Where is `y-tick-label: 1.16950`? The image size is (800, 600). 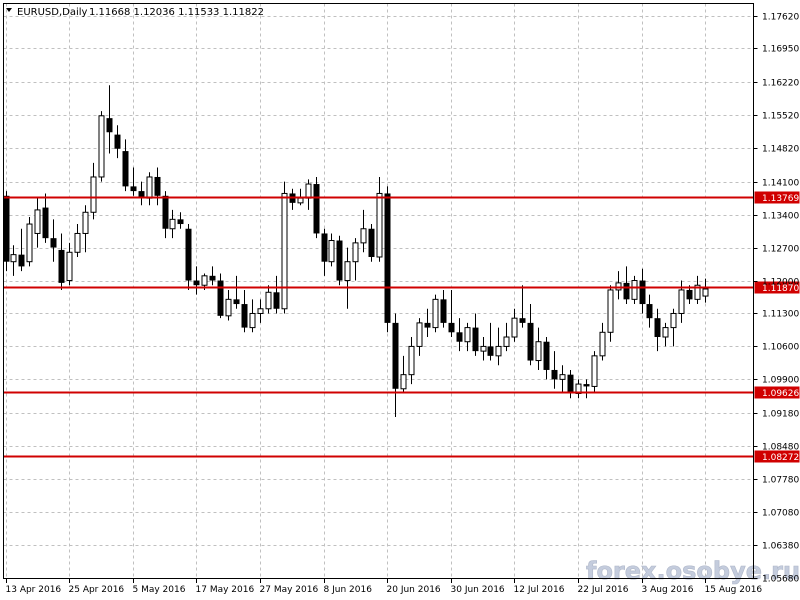
y-tick-label: 1.16950 is located at coordinates (780, 50).